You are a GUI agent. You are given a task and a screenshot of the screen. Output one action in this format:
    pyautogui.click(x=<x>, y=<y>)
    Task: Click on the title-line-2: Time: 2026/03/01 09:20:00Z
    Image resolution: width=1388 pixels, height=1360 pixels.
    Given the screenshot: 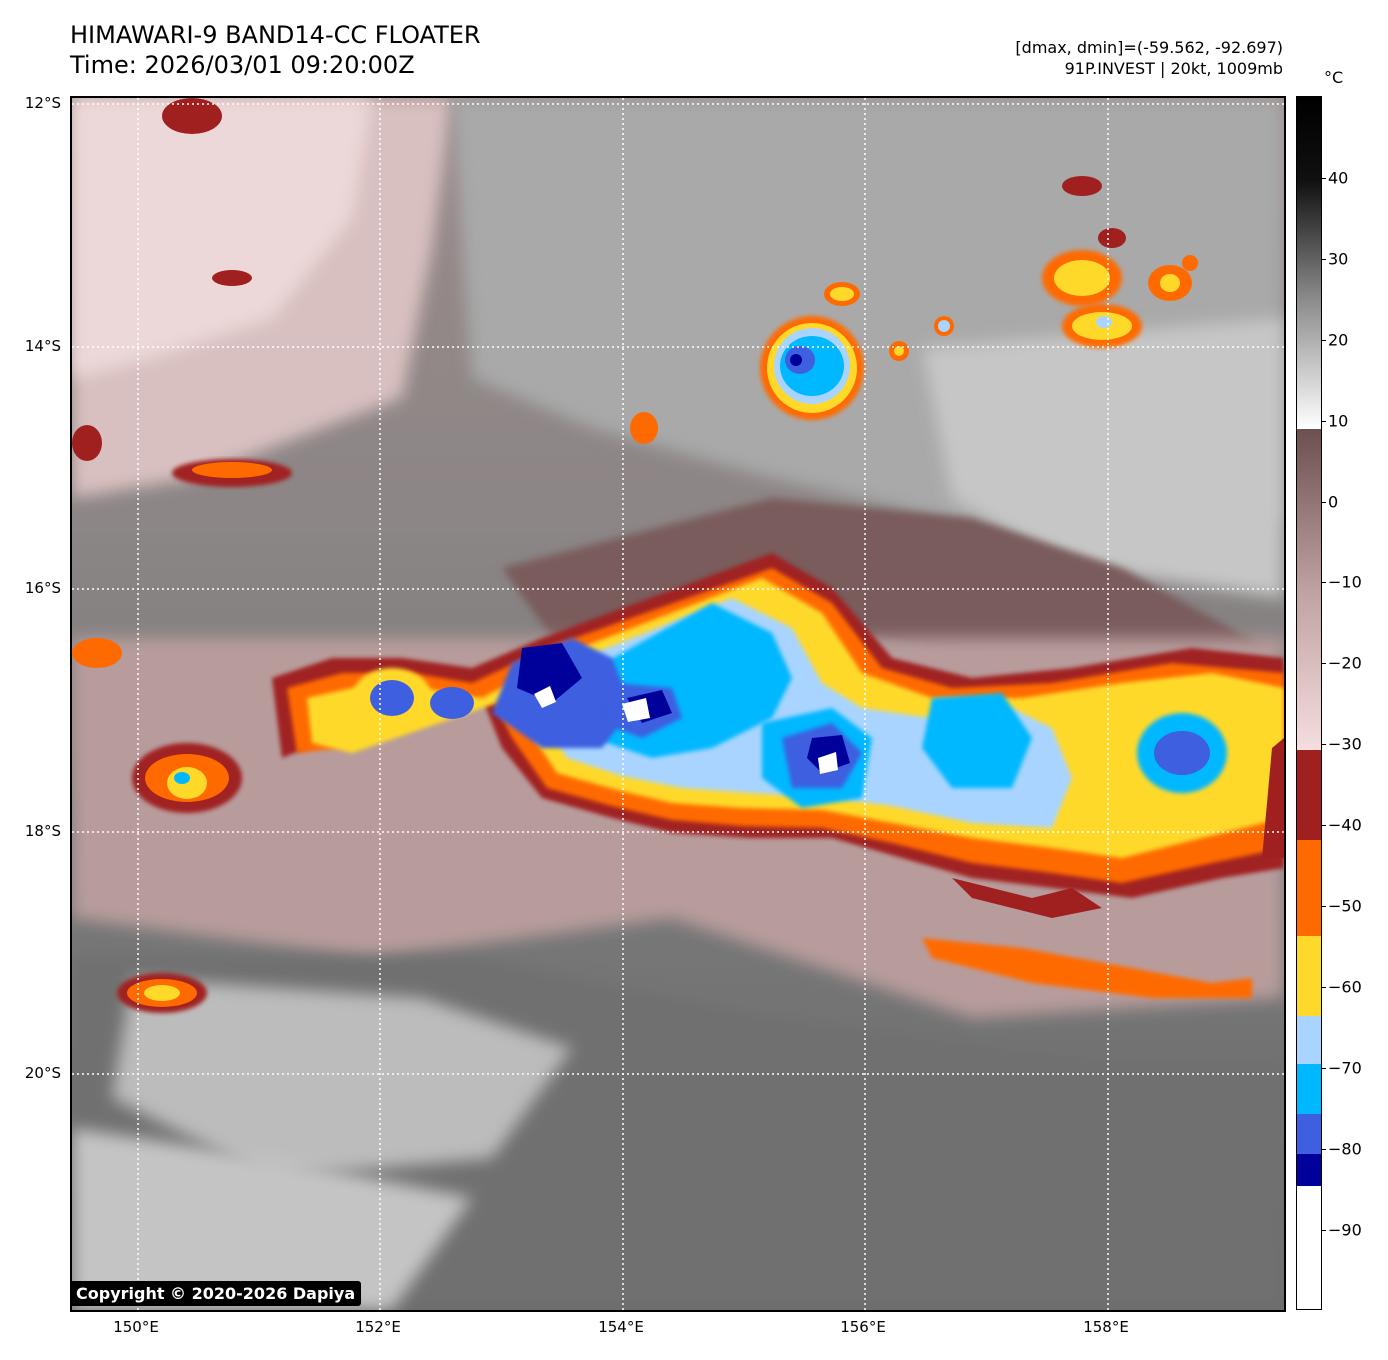 What is the action you would take?
    pyautogui.click(x=242, y=65)
    